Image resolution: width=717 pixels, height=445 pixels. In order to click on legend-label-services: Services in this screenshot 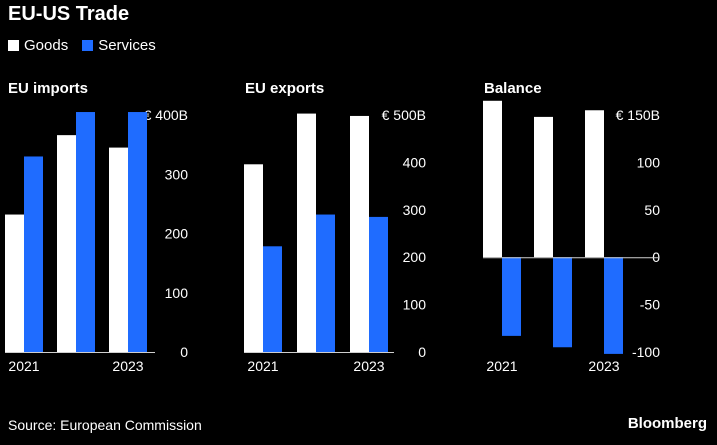, I will do `click(127, 45)`.